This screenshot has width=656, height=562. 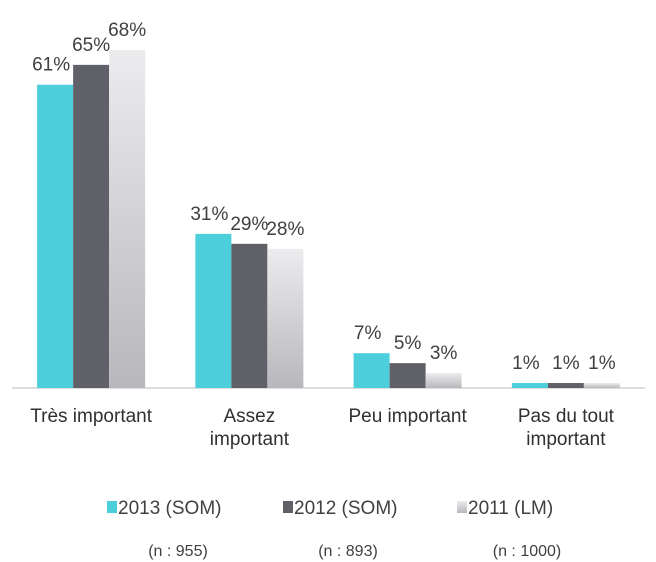 What do you see at coordinates (565, 428) in the screenshot?
I see `x-tick-label: Pas du tout important` at bounding box center [565, 428].